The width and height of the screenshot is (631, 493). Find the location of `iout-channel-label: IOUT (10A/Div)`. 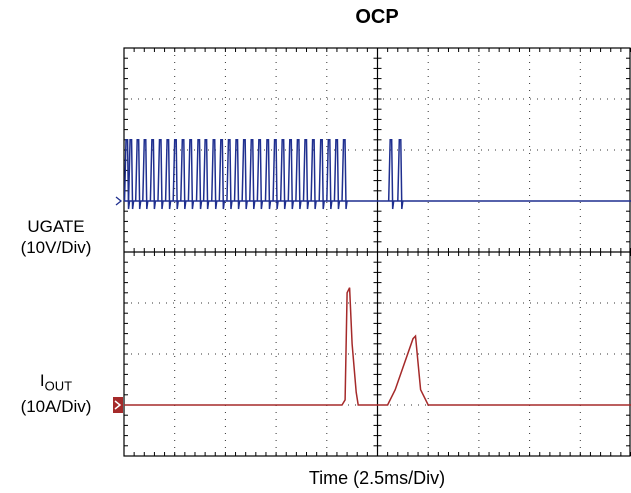

iout-channel-label: IOUT (10A/Div) is located at coordinates (56, 393).